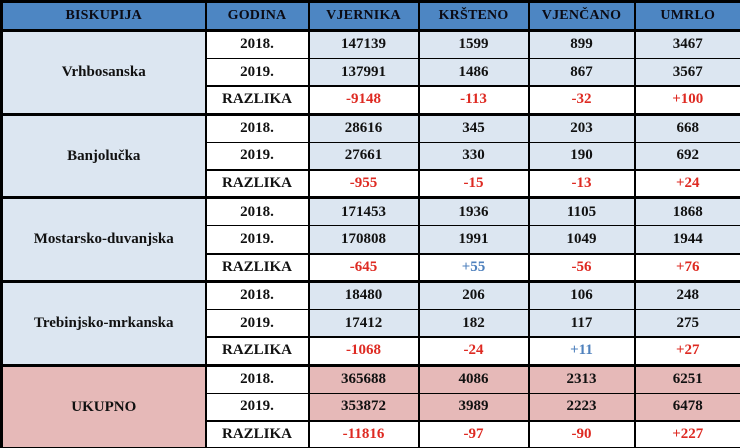 This screenshot has height=448, width=740. What do you see at coordinates (686, 16) in the screenshot?
I see `column-header-umrlo: UMRLO` at bounding box center [686, 16].